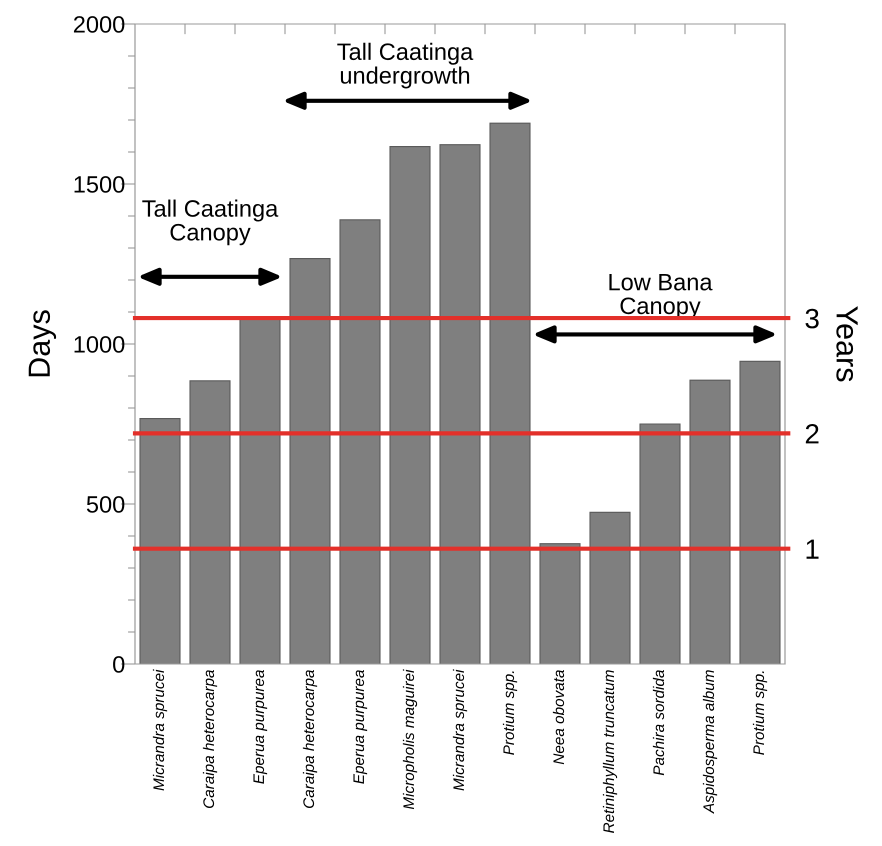 Image resolution: width=882 pixels, height=846 pixels. What do you see at coordinates (710, 742) in the screenshot?
I see `x-tick-label: Aspidosperma album` at bounding box center [710, 742].